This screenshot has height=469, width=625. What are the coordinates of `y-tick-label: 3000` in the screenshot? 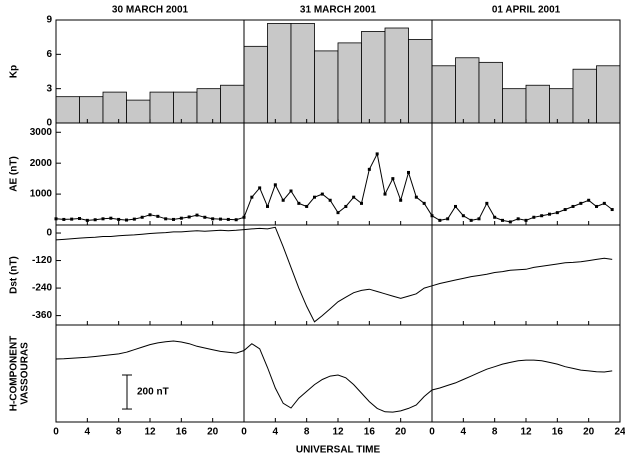 It's located at (41, 132).